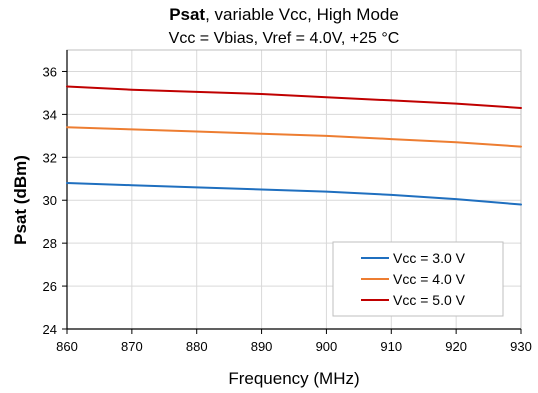  Describe the element at coordinates (50, 114) in the screenshot. I see `y-tick-label: 34` at that location.